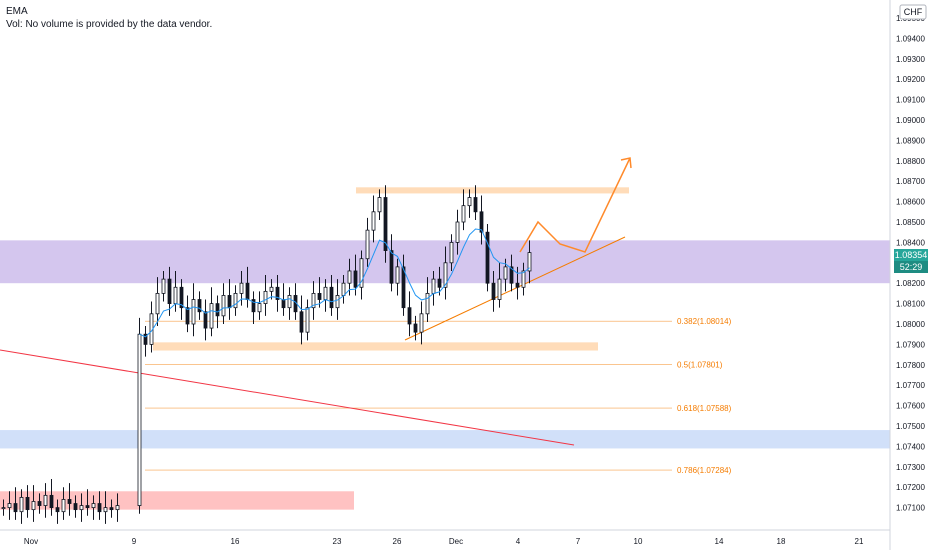  What do you see at coordinates (397, 541) in the screenshot?
I see `time-tick-label: 26` at bounding box center [397, 541].